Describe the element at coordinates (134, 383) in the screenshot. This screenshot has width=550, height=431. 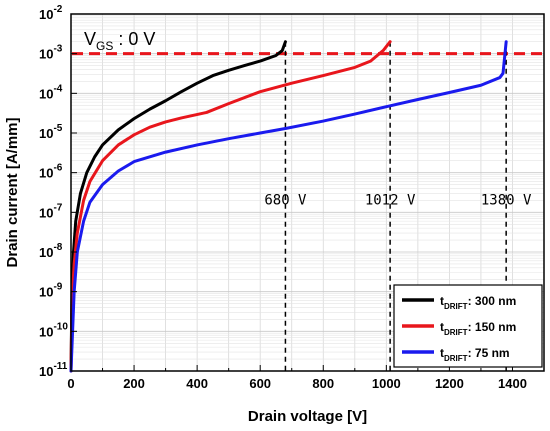
I see `x-tick-label: 200` at that location.